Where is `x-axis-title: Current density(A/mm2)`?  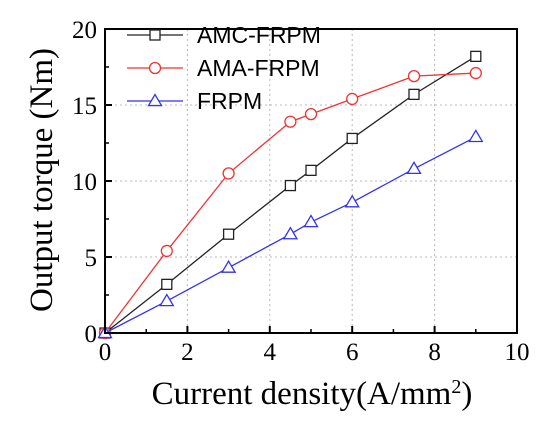 x-axis-title: Current density(A/mm2) is located at coordinates (312, 394).